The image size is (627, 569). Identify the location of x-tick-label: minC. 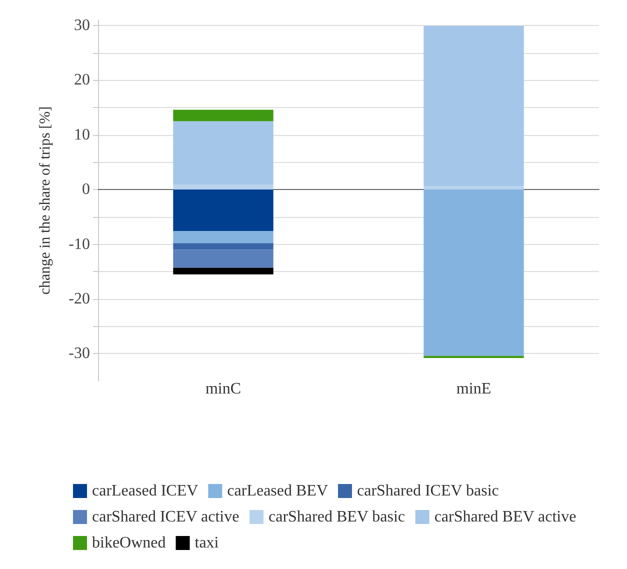
(223, 389).